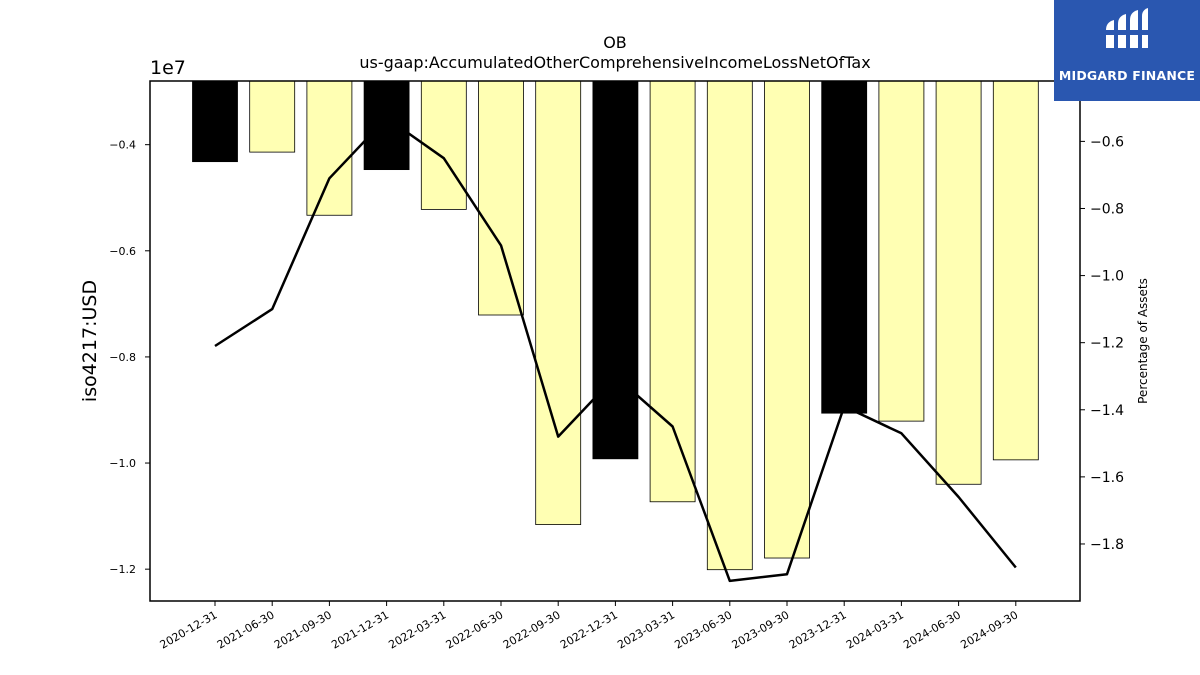 The height and width of the screenshot is (675, 1200). What do you see at coordinates (1107, 344) in the screenshot?
I see `y-right-tick-label: −1.2` at bounding box center [1107, 344].